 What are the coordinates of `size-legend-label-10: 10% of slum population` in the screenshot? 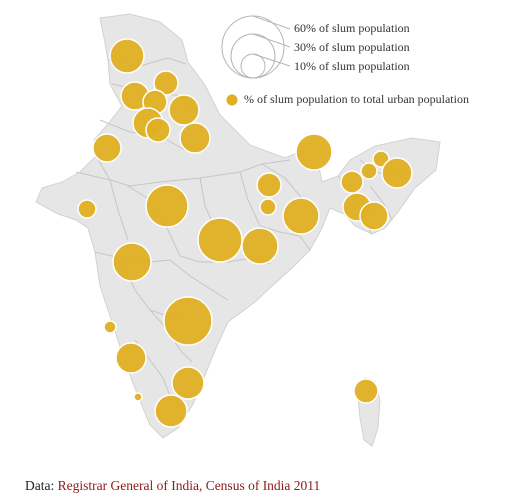 It's located at (352, 66).